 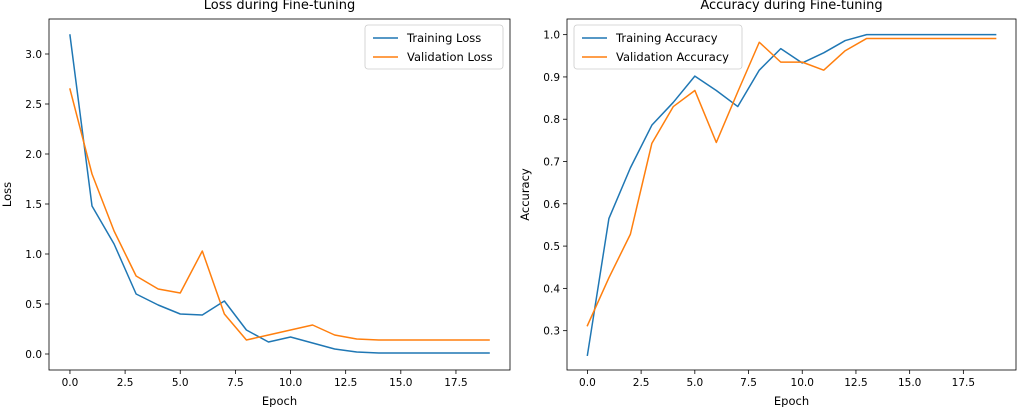 I want to click on y-tick-label: 2.5, so click(x=33, y=105).